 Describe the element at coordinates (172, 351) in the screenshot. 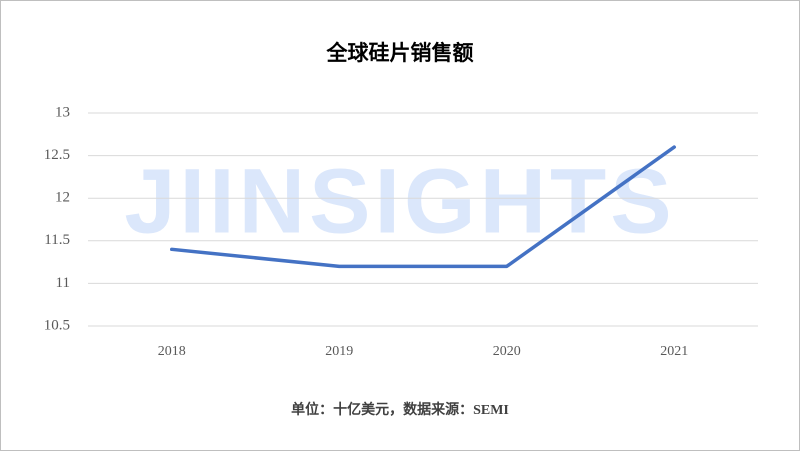

I see `x-tick-label: 2018` at that location.